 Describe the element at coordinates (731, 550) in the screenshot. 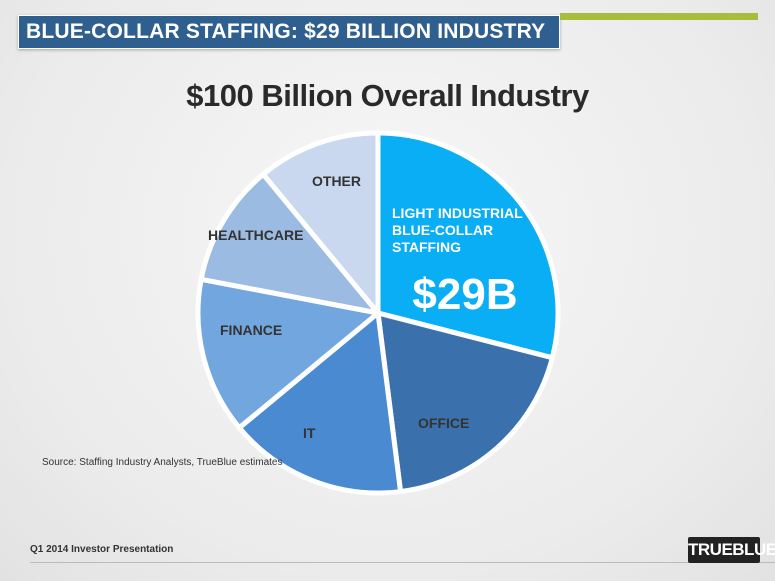

I see `logo: TRUEBLUE` at that location.